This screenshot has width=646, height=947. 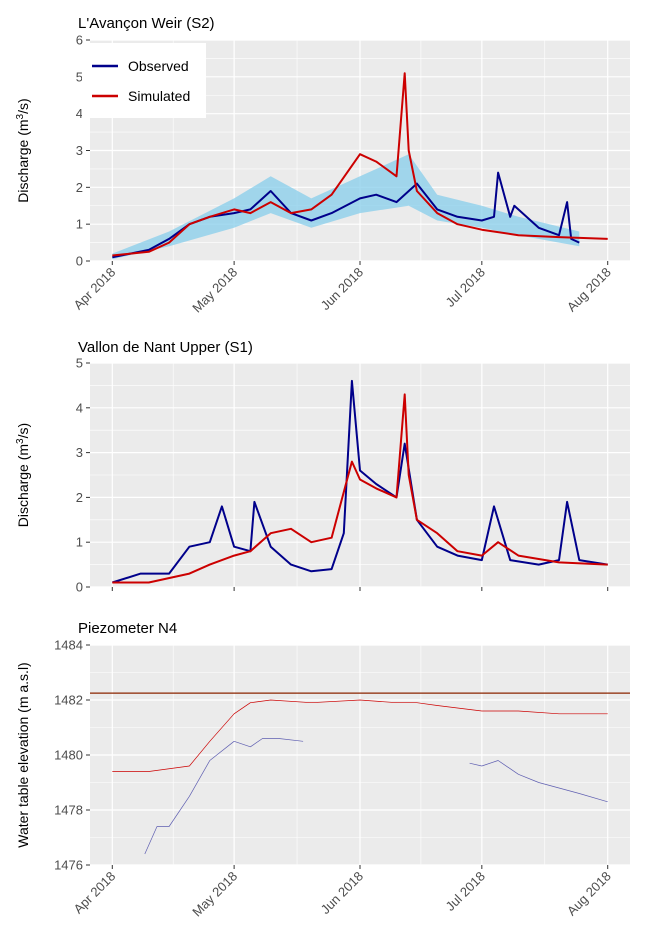 I want to click on y-tick-label: 1478, so click(x=68, y=810).